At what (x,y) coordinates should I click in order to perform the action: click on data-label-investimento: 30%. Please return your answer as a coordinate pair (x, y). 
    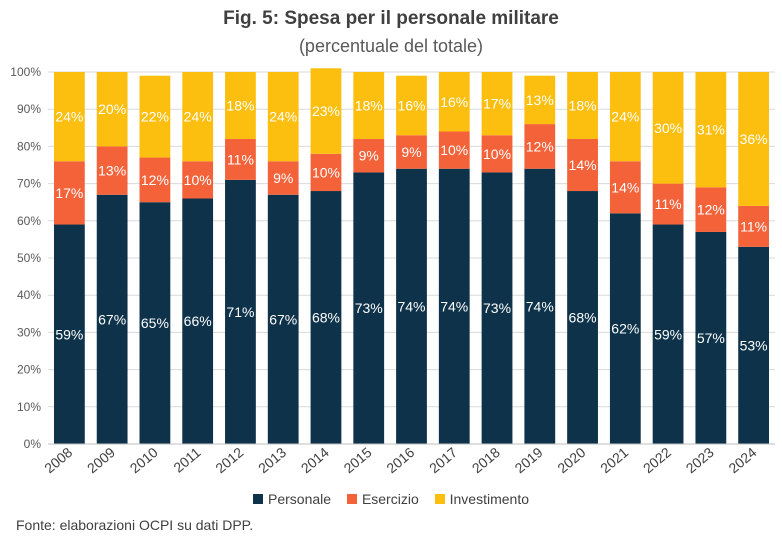
    Looking at the image, I should click on (668, 128).